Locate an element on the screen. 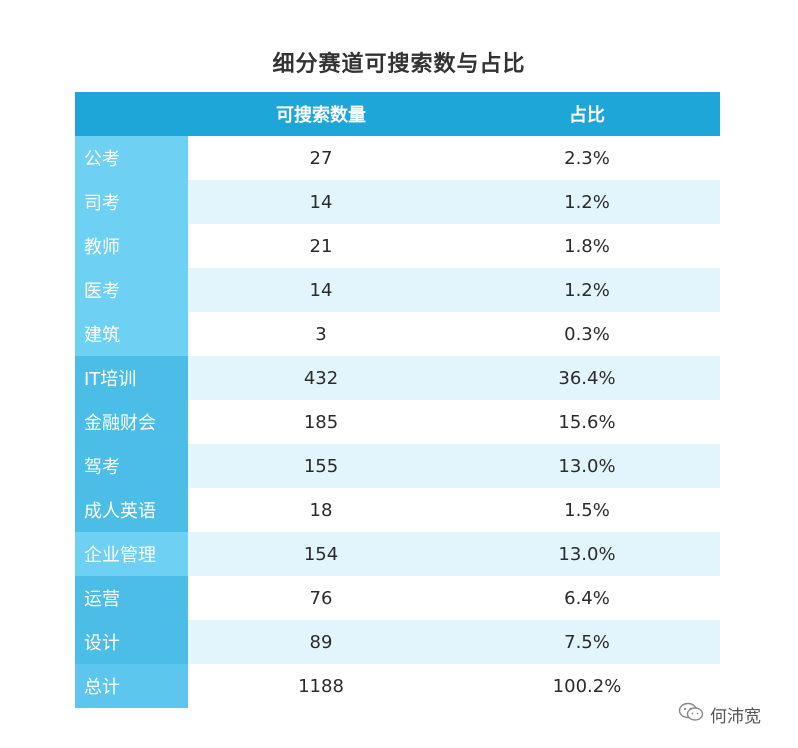  table-row: 建筑 3 0.3% is located at coordinates (397, 334).